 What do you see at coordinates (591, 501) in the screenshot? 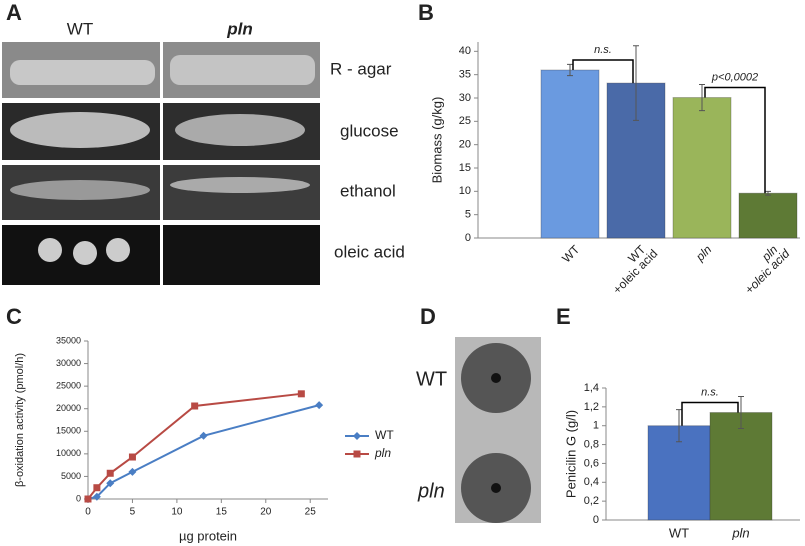
I see `y-tick-label: 0,2` at bounding box center [591, 501].